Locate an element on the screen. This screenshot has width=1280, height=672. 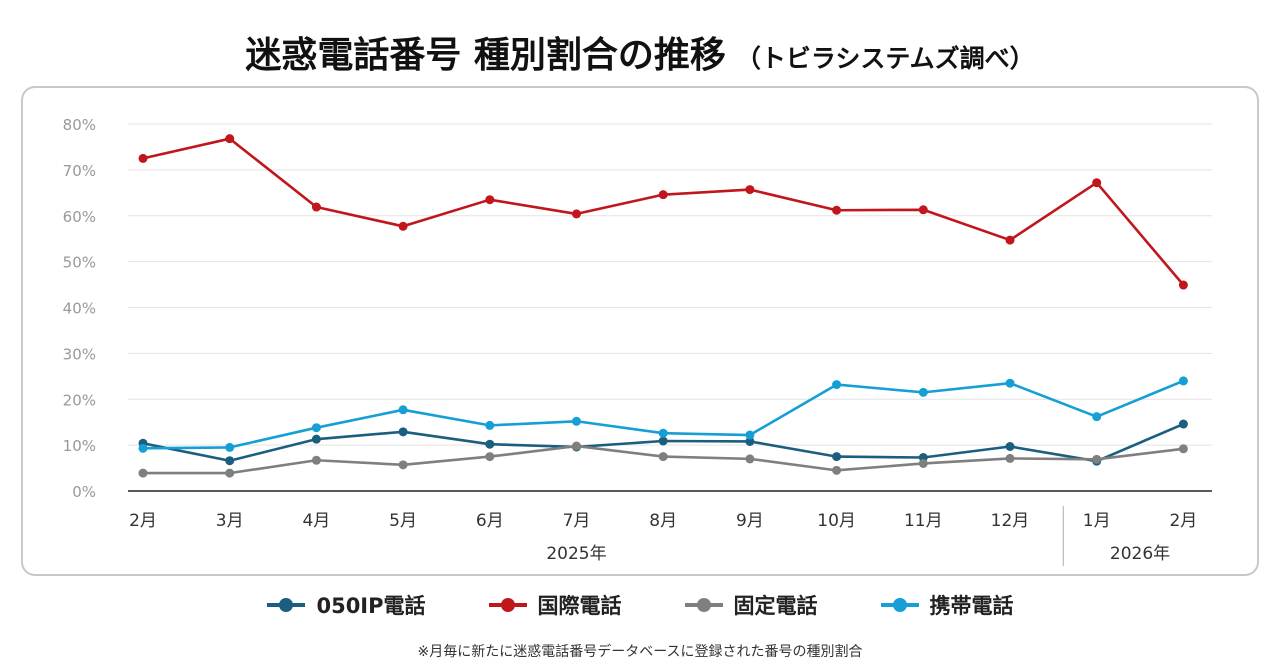
x-tick-label: 12月 is located at coordinates (1010, 521).